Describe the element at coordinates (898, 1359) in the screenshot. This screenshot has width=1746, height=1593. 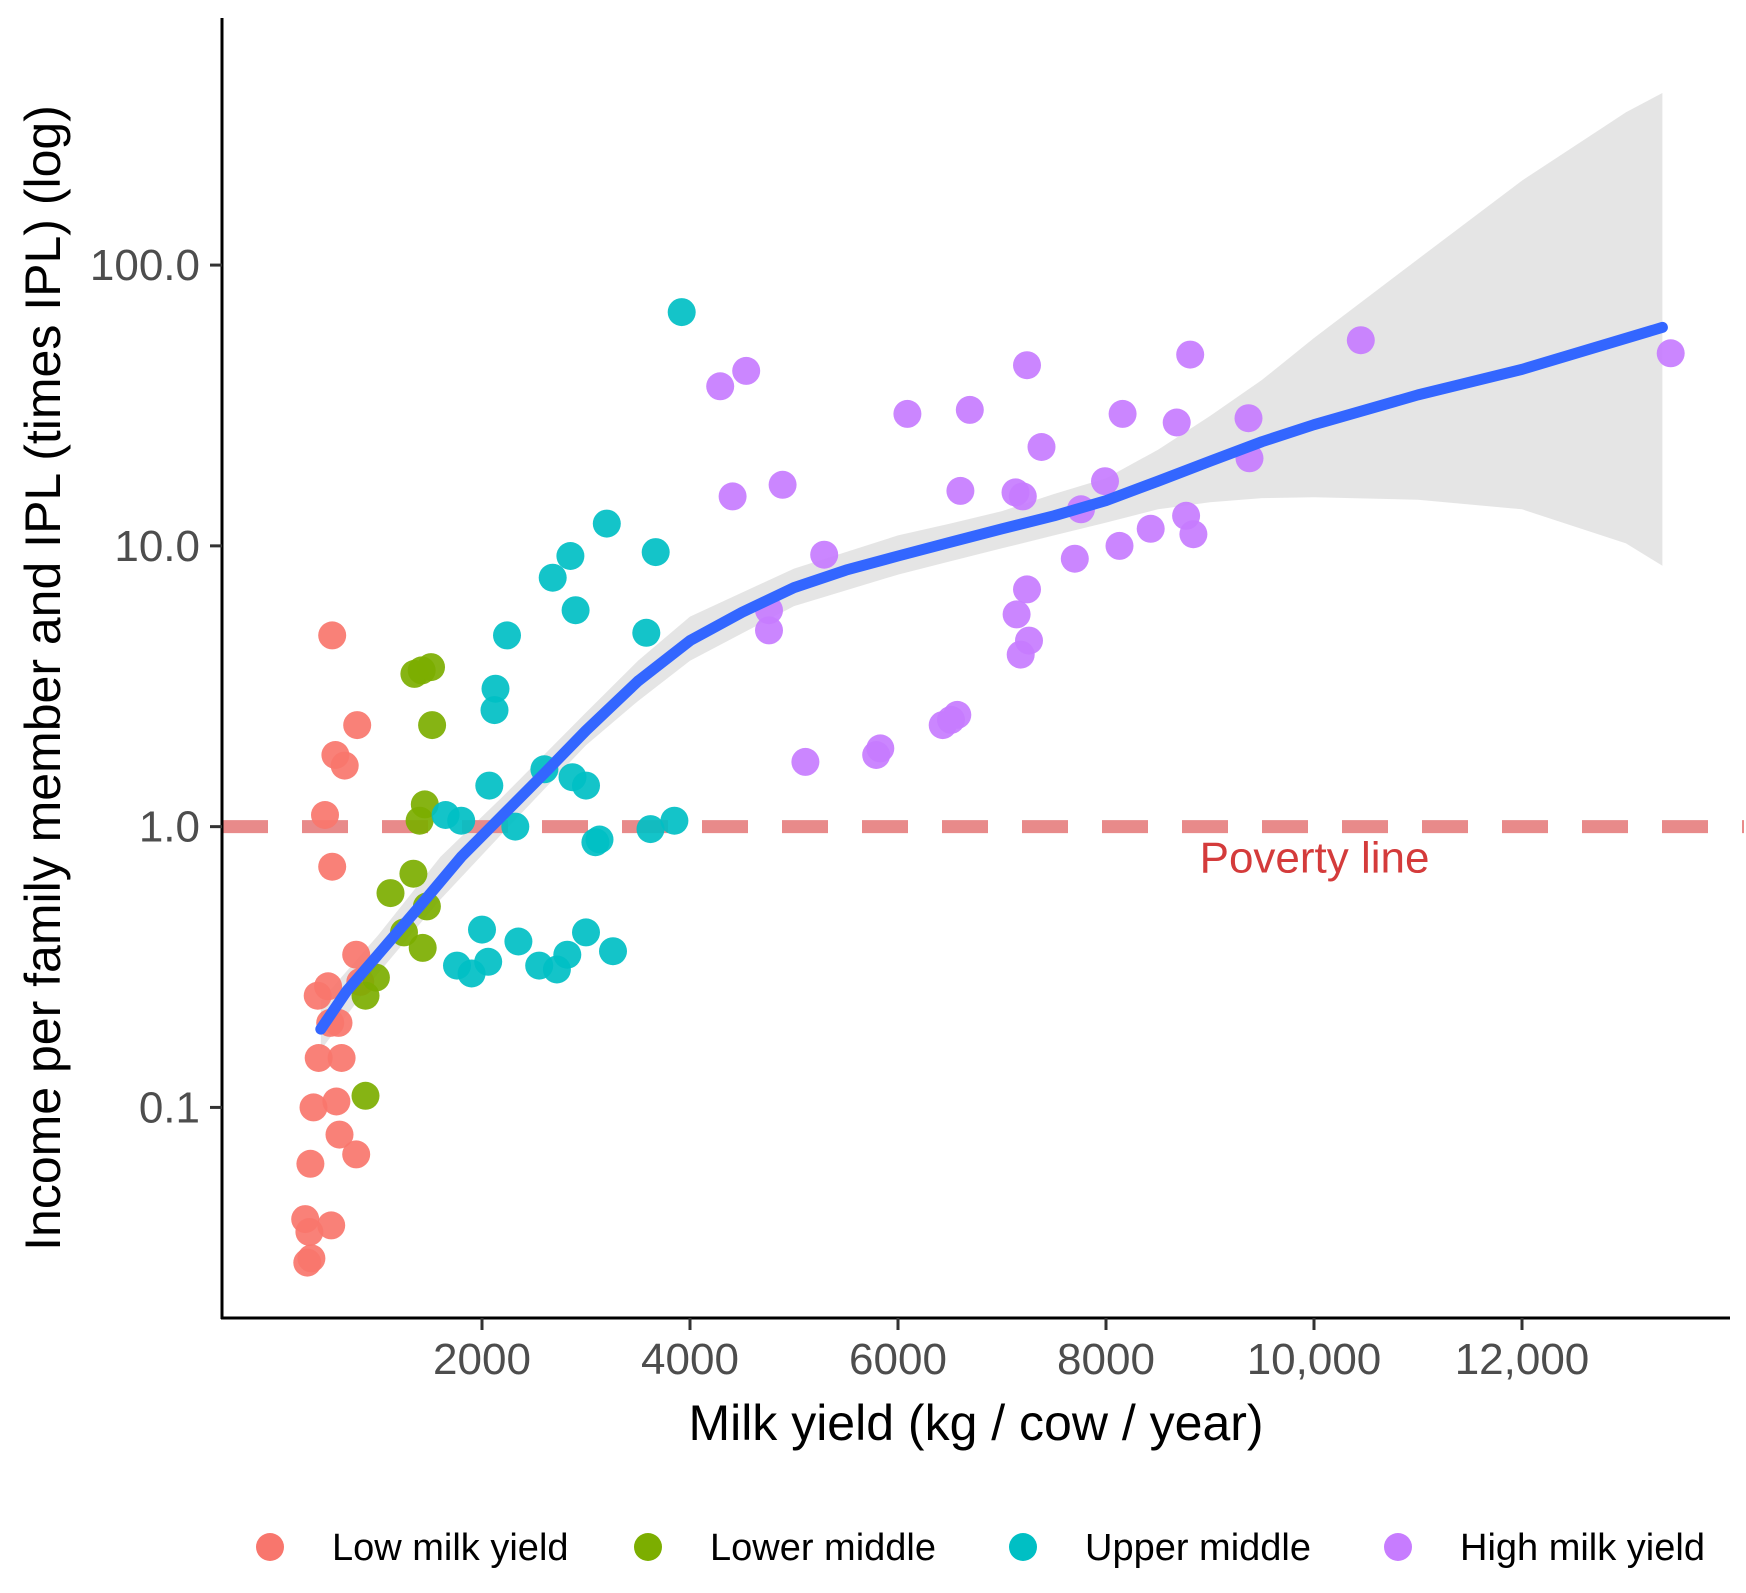
I see `x-tick-label: 6000` at that location.